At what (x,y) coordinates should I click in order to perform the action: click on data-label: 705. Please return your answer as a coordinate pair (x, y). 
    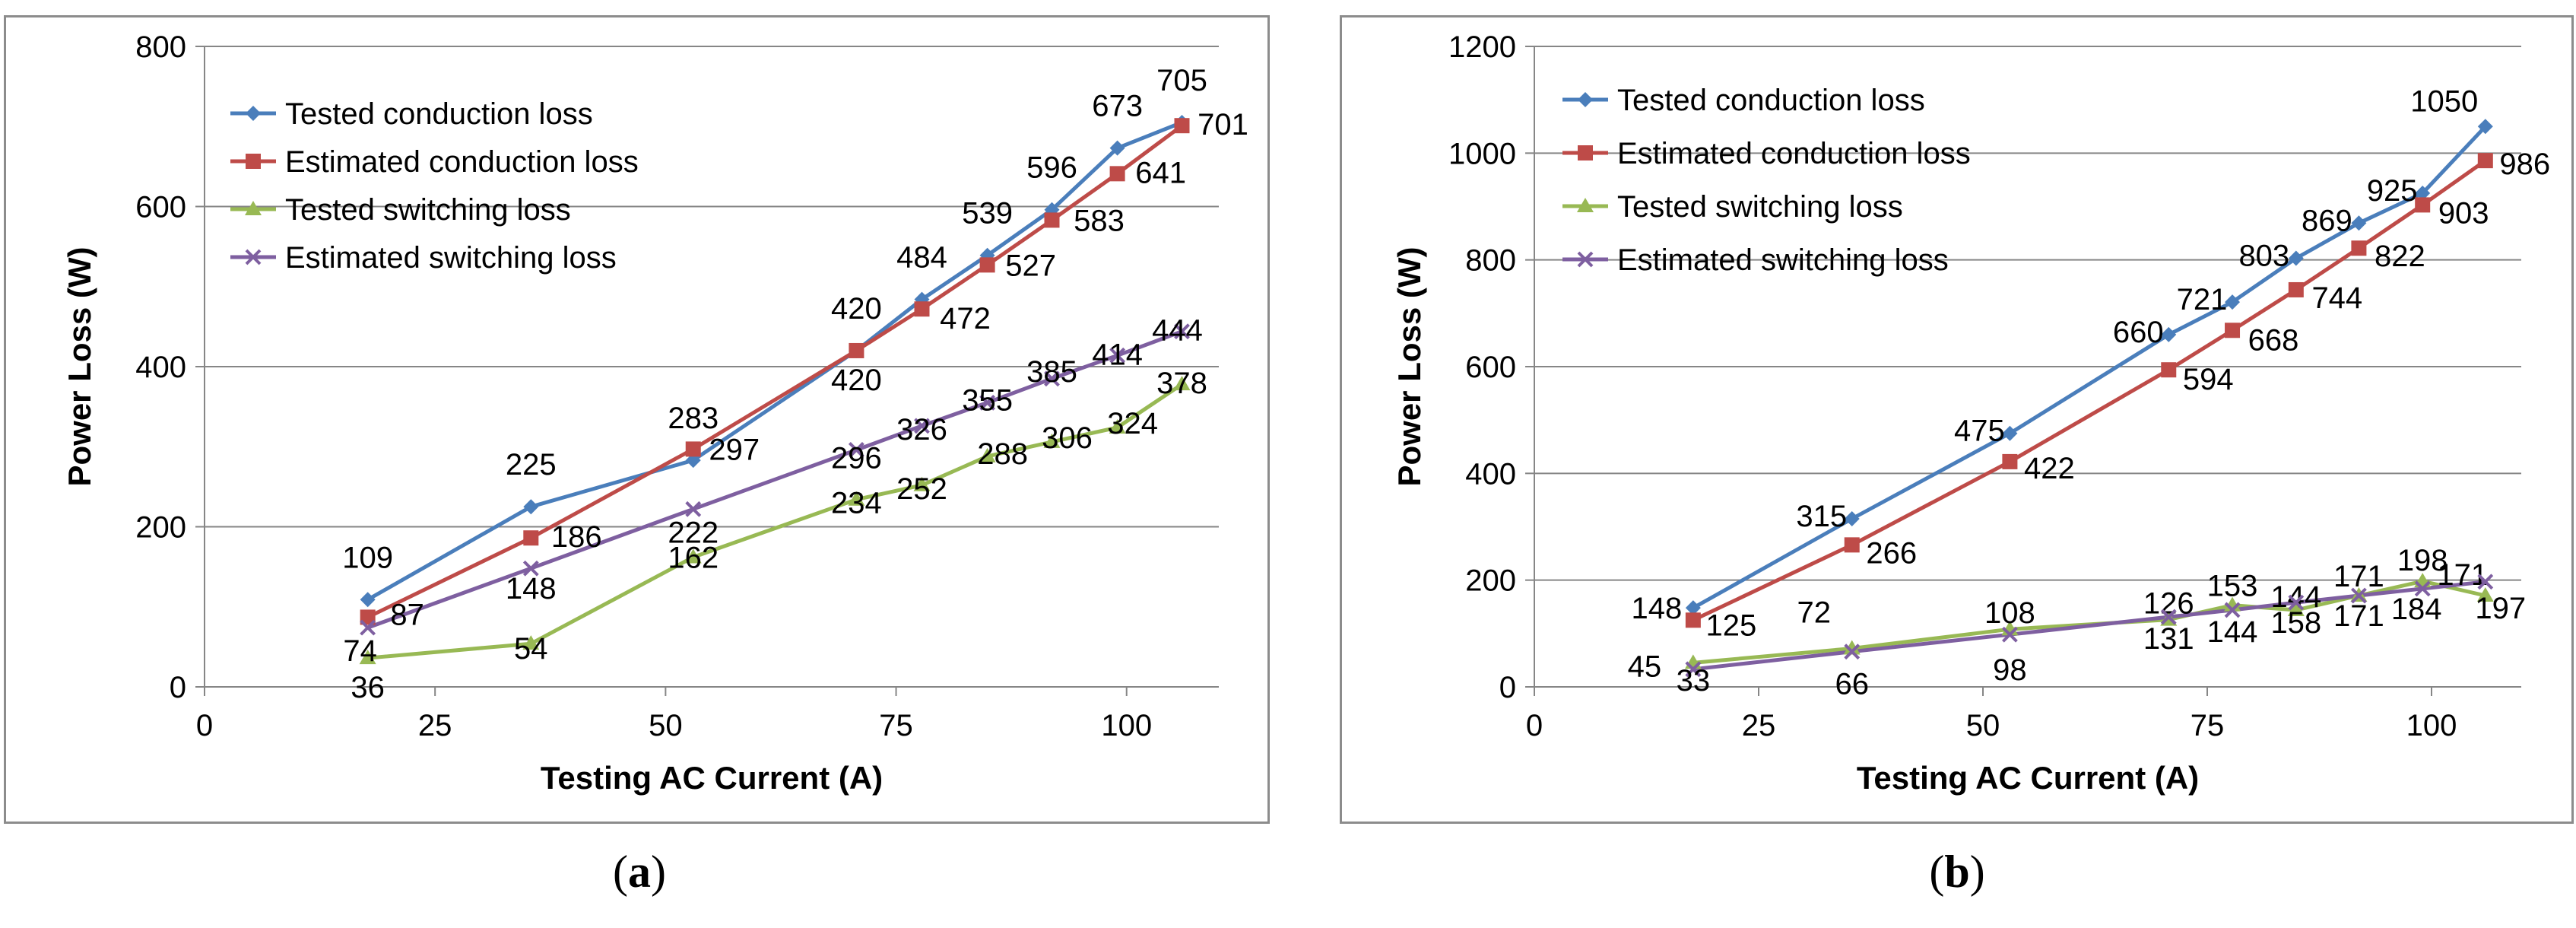
    Looking at the image, I should click on (1181, 80).